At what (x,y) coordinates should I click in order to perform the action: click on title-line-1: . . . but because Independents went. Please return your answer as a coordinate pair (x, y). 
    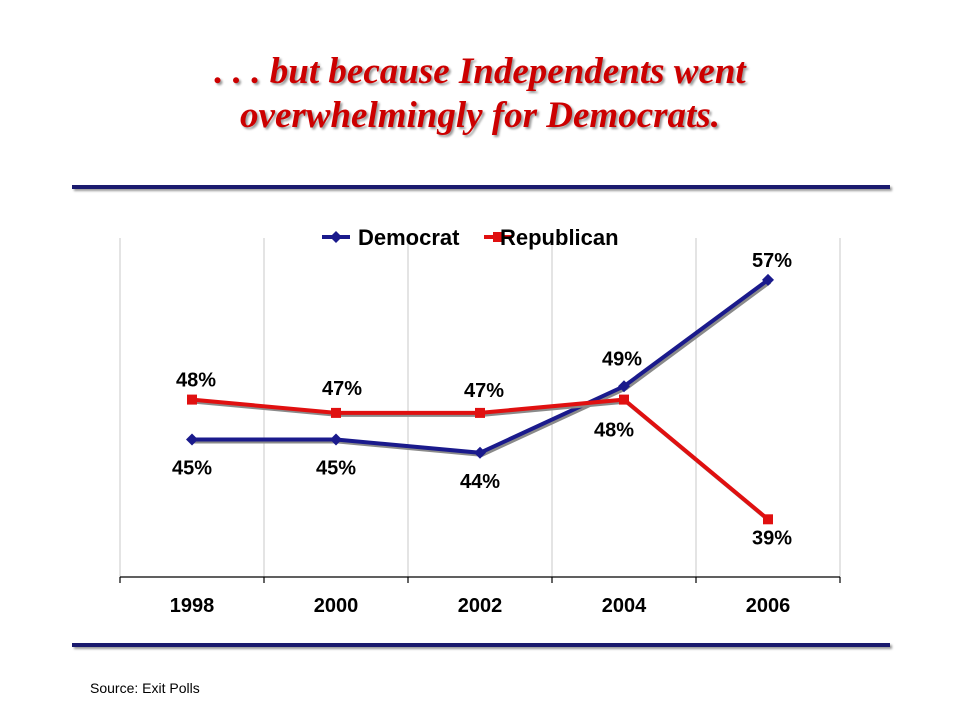
    Looking at the image, I should click on (480, 71).